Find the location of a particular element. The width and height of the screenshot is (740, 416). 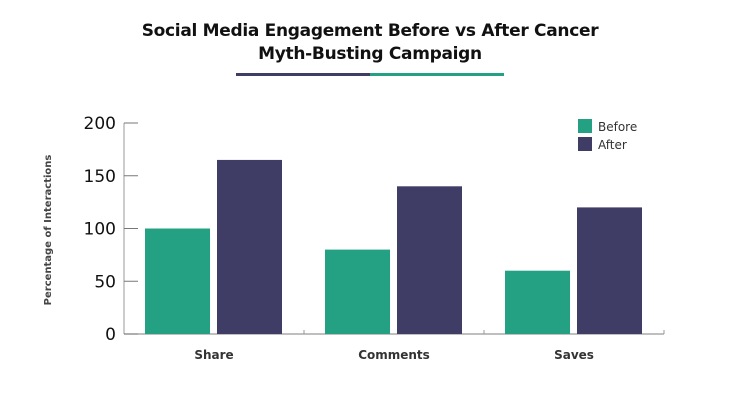

y-tick-label: 200 is located at coordinates (100, 124).